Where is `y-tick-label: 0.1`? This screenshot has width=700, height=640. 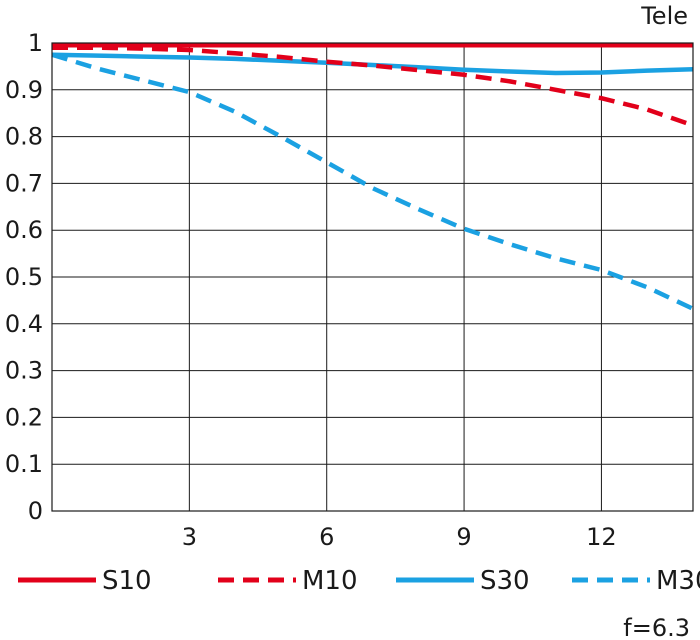
y-tick-label: 0.1 is located at coordinates (24, 464).